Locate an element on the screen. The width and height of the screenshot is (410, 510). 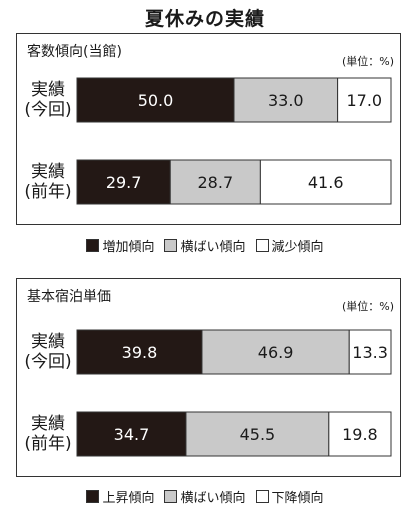
data-label: 34.7 is located at coordinates (132, 434).